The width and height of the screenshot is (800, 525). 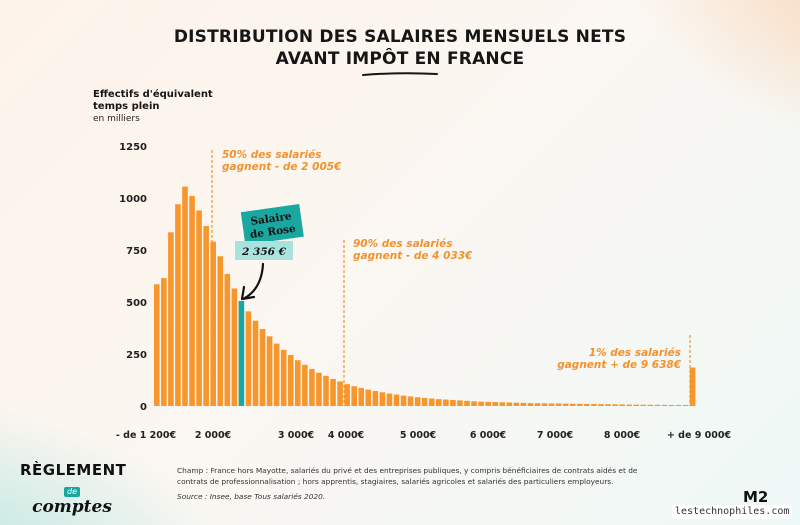 What do you see at coordinates (756, 497) in the screenshot?
I see `brand-logo: M2` at bounding box center [756, 497].